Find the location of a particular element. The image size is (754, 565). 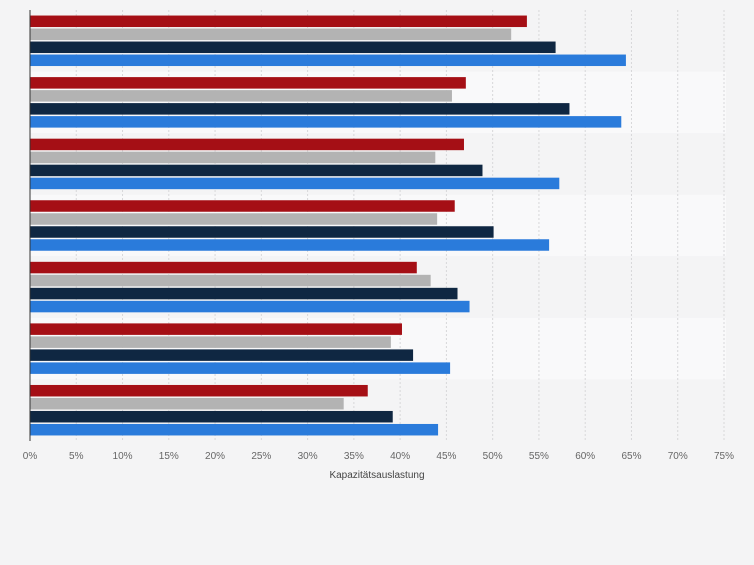

x-tick-label: 55% is located at coordinates (539, 456).